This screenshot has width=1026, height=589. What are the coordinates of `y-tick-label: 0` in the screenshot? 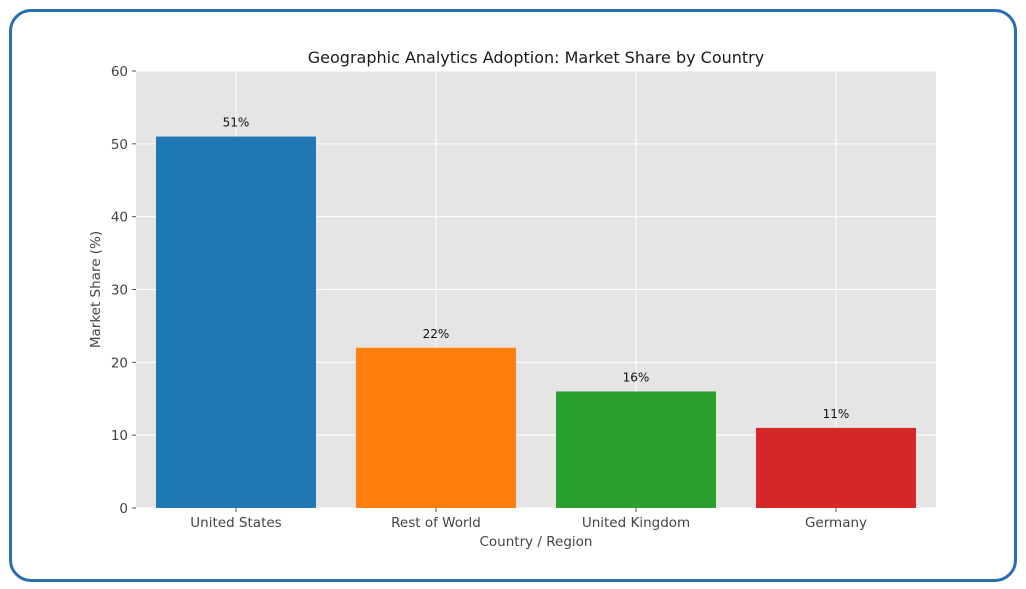 It's located at (123, 509).